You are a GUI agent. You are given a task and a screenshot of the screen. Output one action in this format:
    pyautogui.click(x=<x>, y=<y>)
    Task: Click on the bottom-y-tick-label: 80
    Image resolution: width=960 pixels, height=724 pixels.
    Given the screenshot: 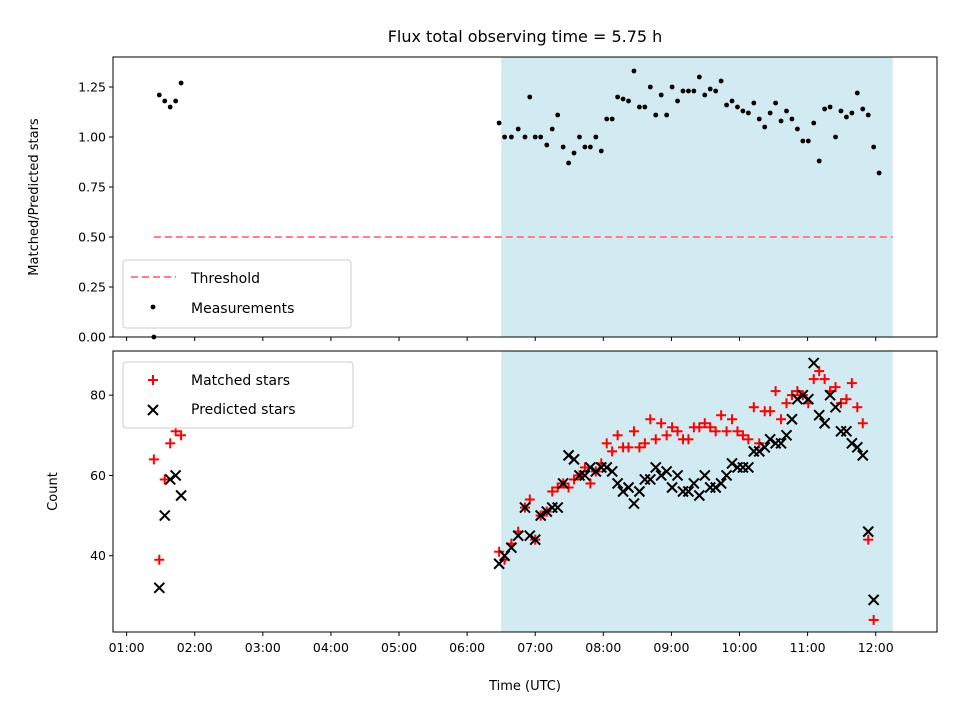 What is the action you would take?
    pyautogui.click(x=98, y=395)
    